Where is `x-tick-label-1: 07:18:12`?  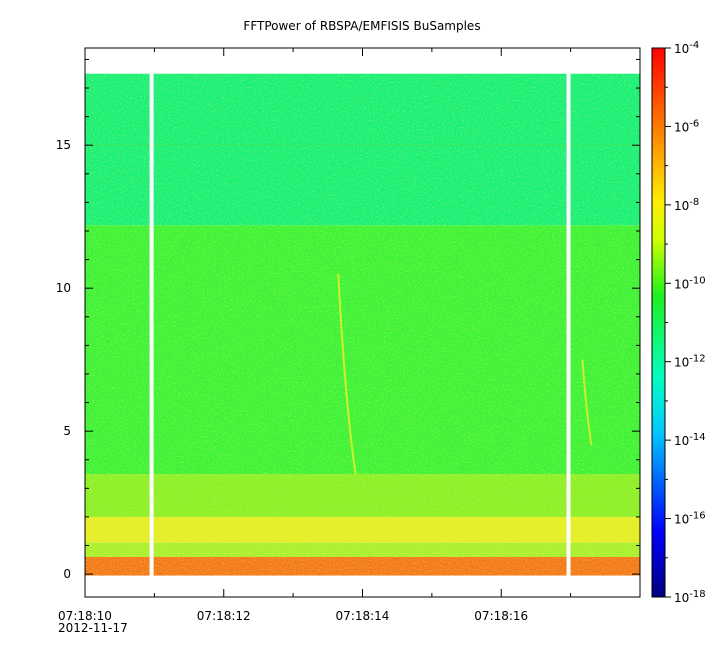
x-tick-label-1: 07:18:12 is located at coordinates (224, 616).